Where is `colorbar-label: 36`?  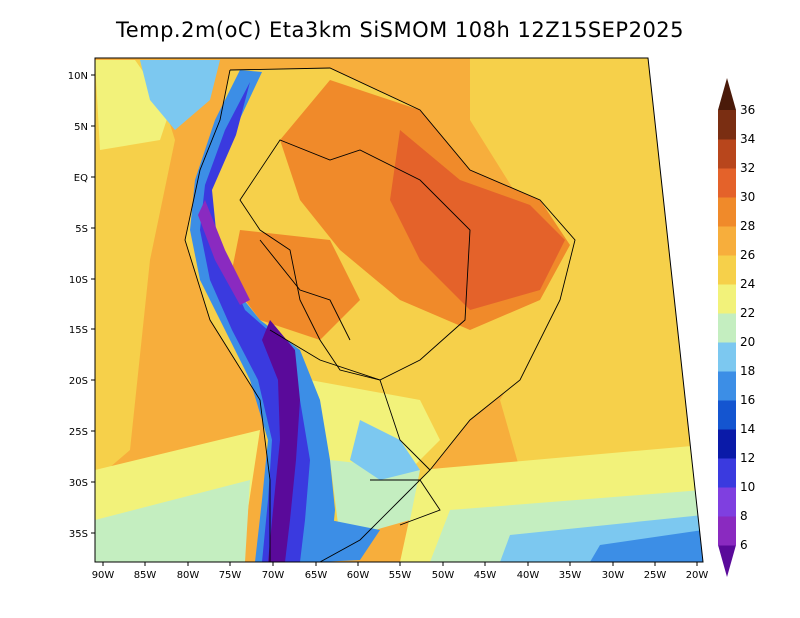 colorbar-label: 36 is located at coordinates (747, 110).